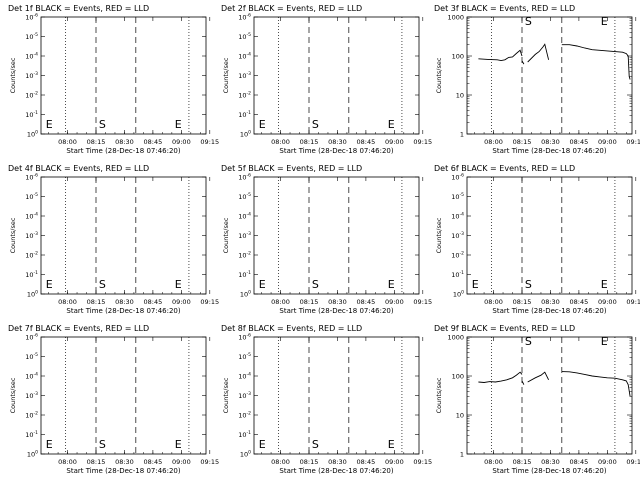 Image resolution: width=640 pixels, height=480 pixels. Describe the element at coordinates (394, 302) in the screenshot. I see `x-tick-label: 09:00` at that location.